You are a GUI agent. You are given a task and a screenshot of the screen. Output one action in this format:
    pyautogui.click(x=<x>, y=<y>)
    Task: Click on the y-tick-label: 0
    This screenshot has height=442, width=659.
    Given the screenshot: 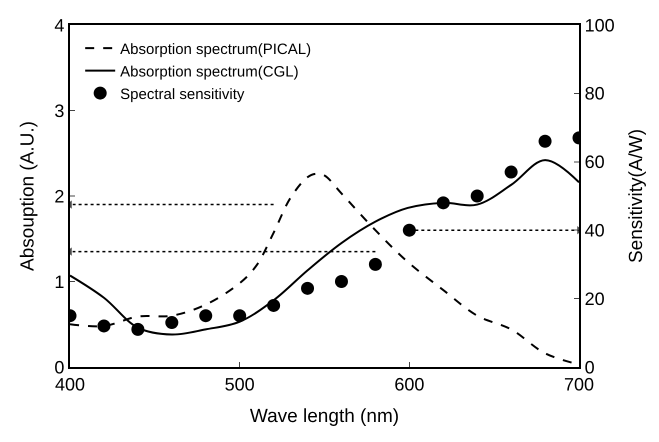 What is the action you would take?
    pyautogui.click(x=59, y=367)
    